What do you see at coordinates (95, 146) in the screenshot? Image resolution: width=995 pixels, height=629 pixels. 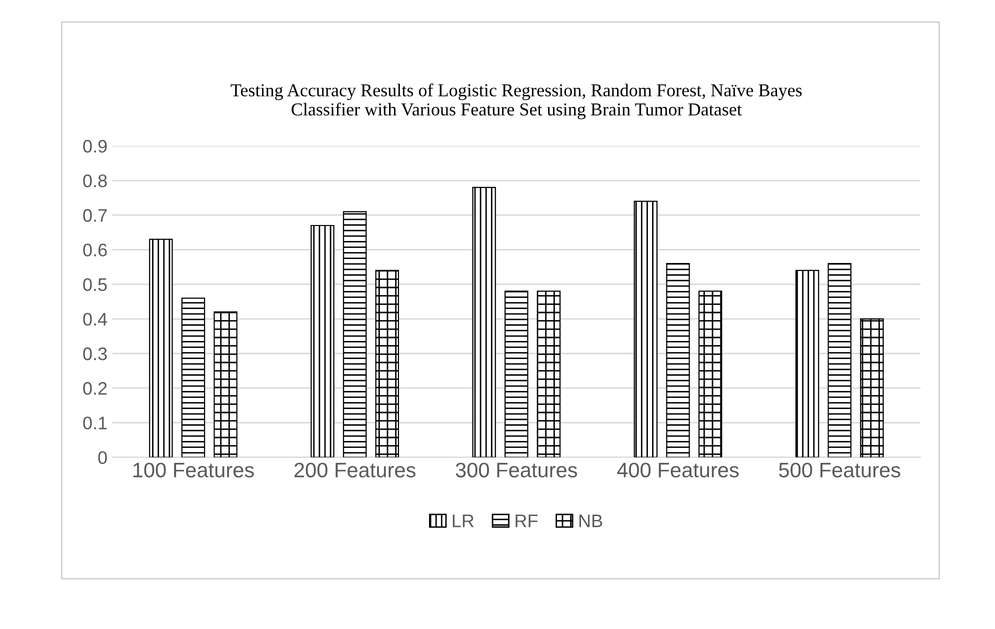 I see `y-tick-label: 0.9` at bounding box center [95, 146].